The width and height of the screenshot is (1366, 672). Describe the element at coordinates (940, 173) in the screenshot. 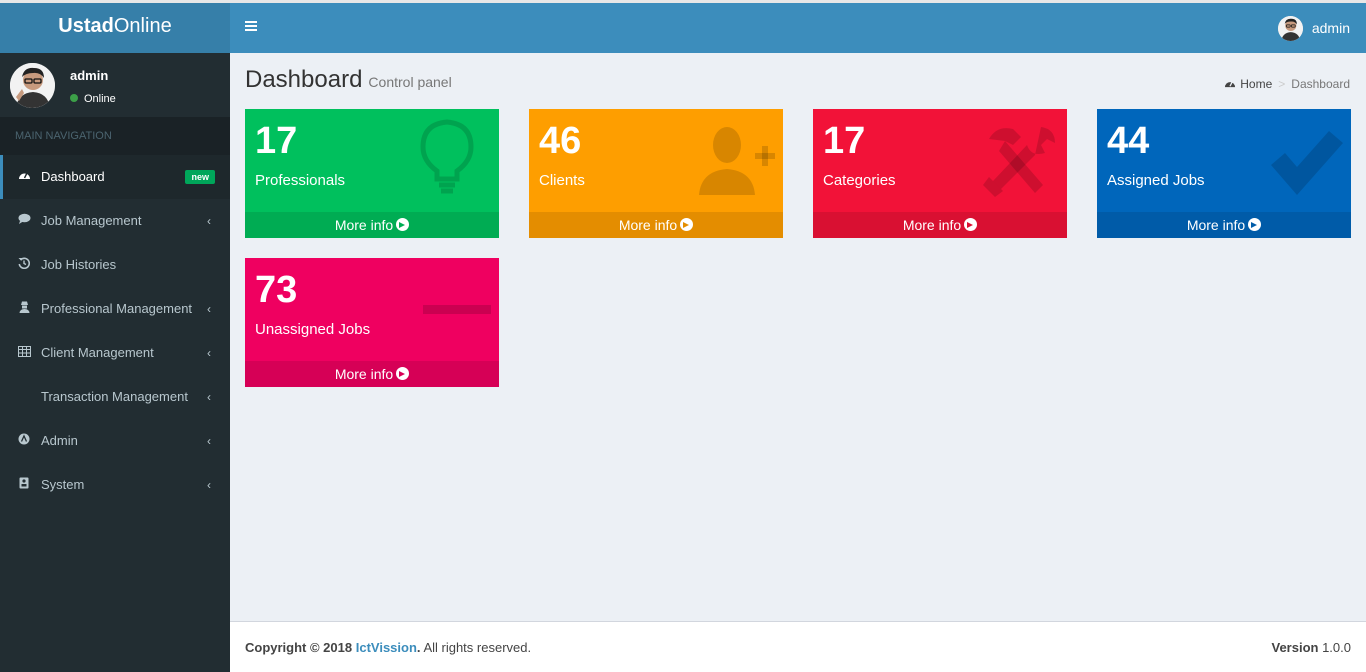

I see `stat-box-categories: 17 Categories More info` at that location.